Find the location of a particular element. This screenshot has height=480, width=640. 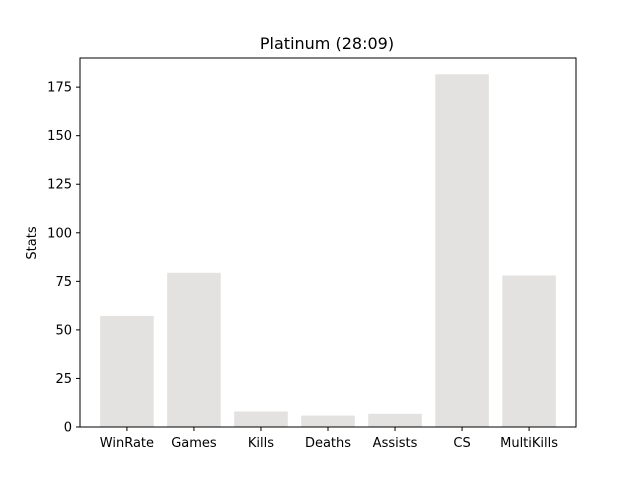

y-tick-label: 0 is located at coordinates (68, 428).